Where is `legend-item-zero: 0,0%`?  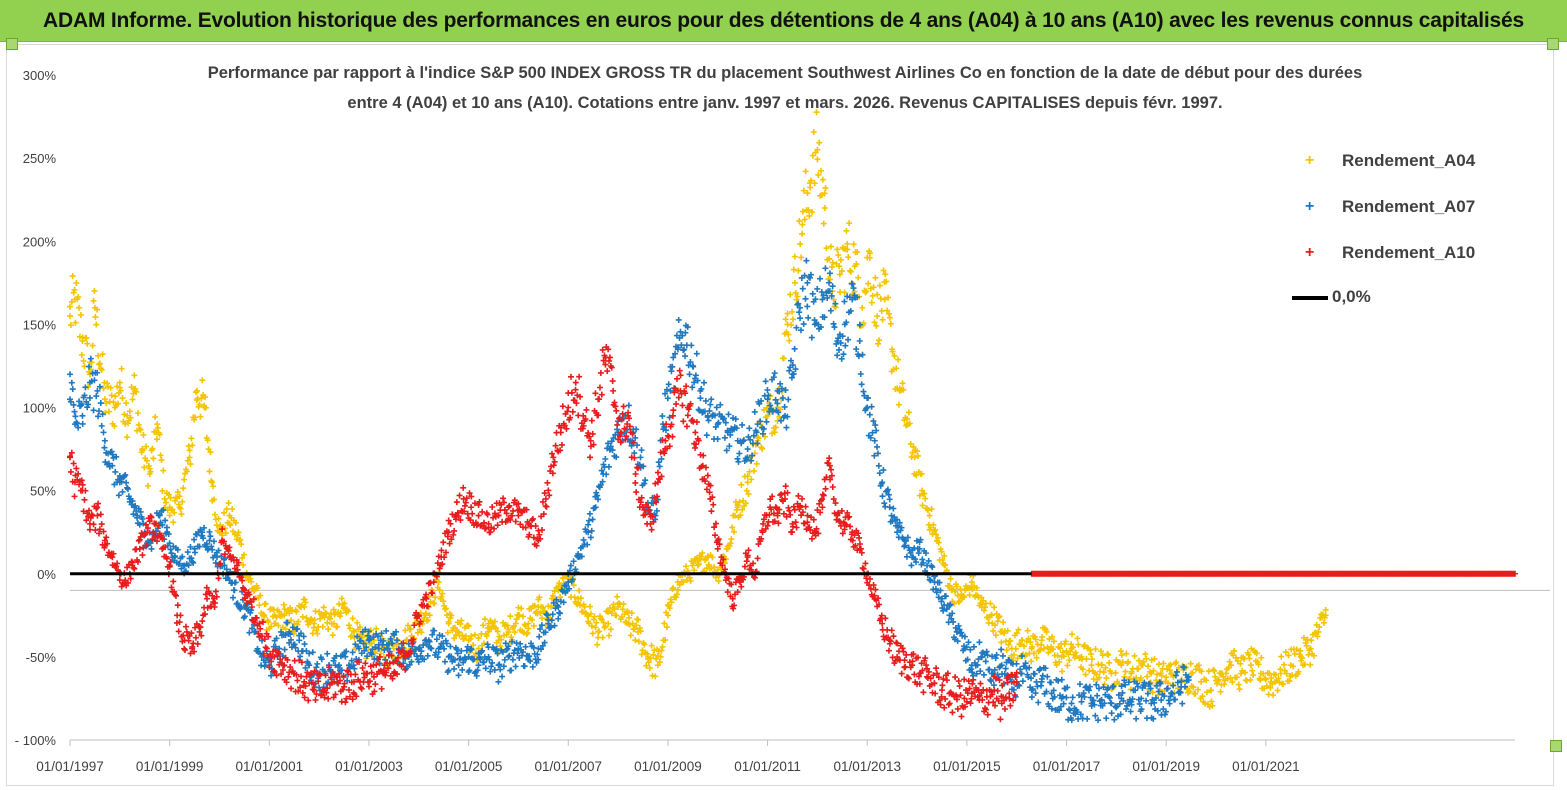 legend-item-zero: 0,0% is located at coordinates (1331, 297).